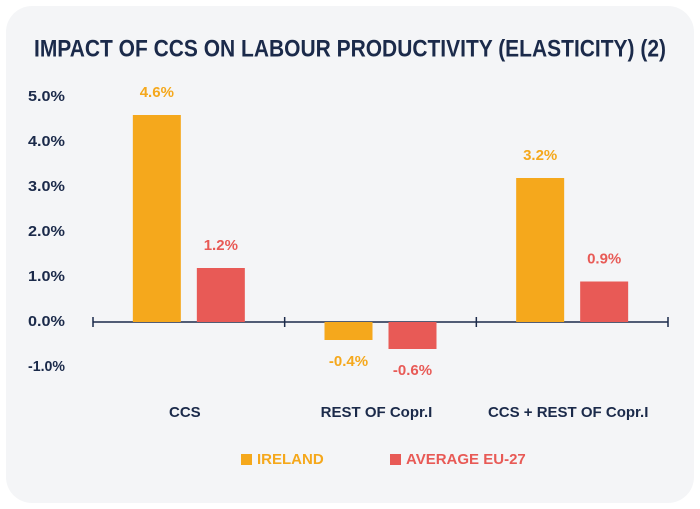 This screenshot has height=509, width=700. What do you see at coordinates (46, 141) in the screenshot?
I see `y-tick-label: 4.0%` at bounding box center [46, 141].